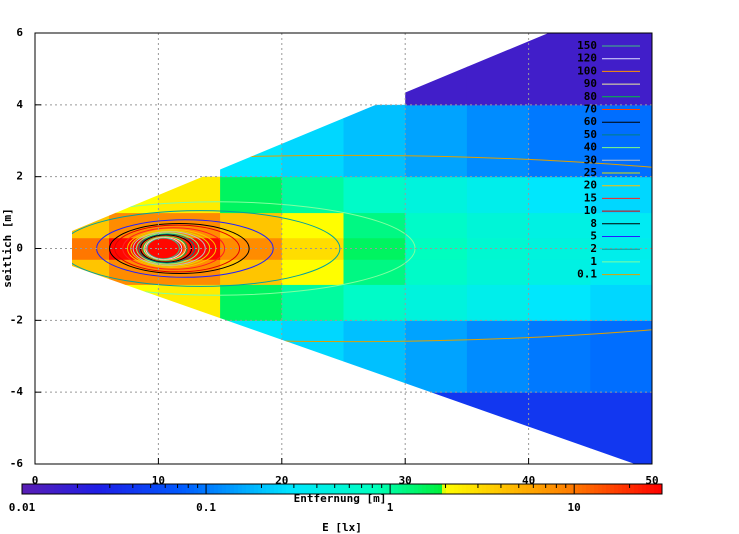 Image resolution: width=739 pixels, height=534 pixels. What do you see at coordinates (342, 527) in the screenshot?
I see `colorbar-label: E [lx]` at bounding box center [342, 527].